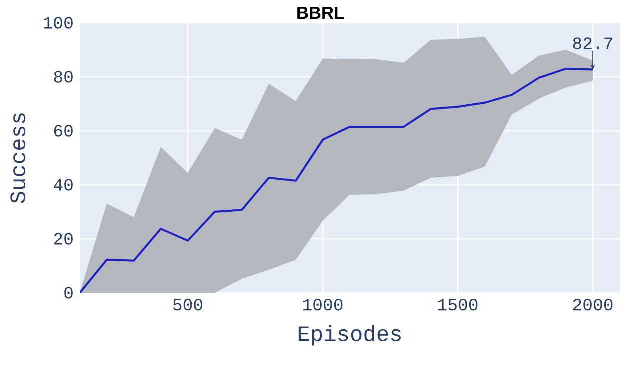 This screenshot has height=373, width=641. Describe the element at coordinates (592, 44) in the screenshot. I see `annotation: 82.7` at that location.